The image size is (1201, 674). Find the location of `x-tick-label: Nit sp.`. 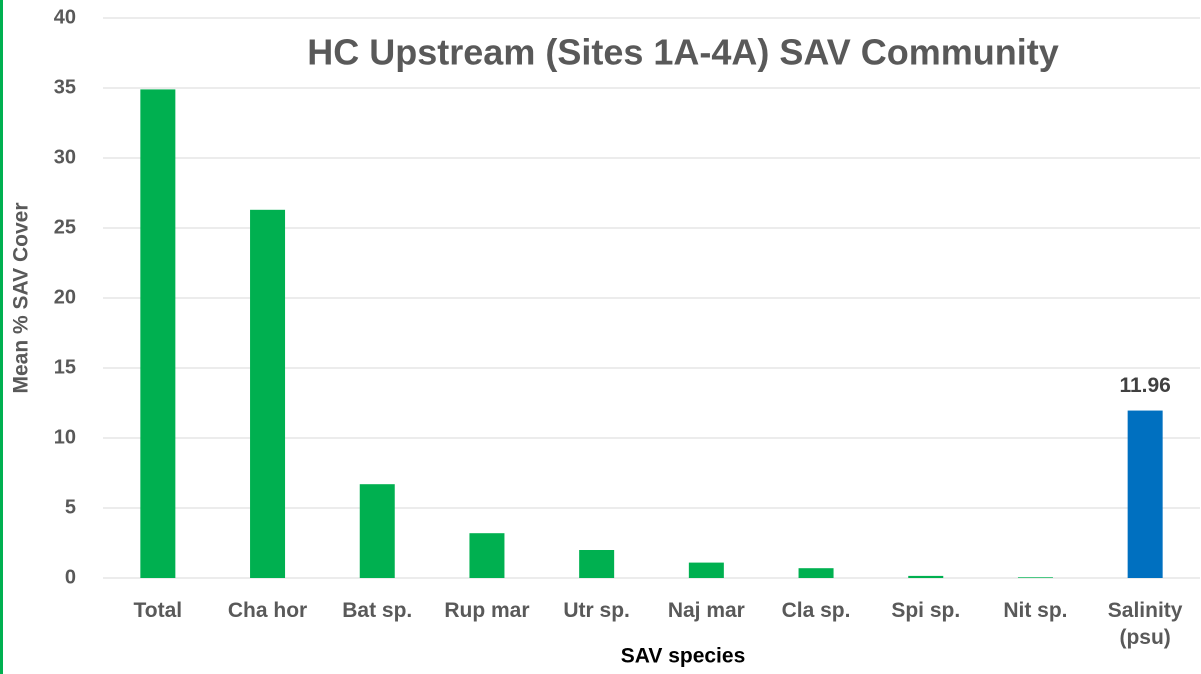

x-tick-label: Nit sp. is located at coordinates (1035, 610).